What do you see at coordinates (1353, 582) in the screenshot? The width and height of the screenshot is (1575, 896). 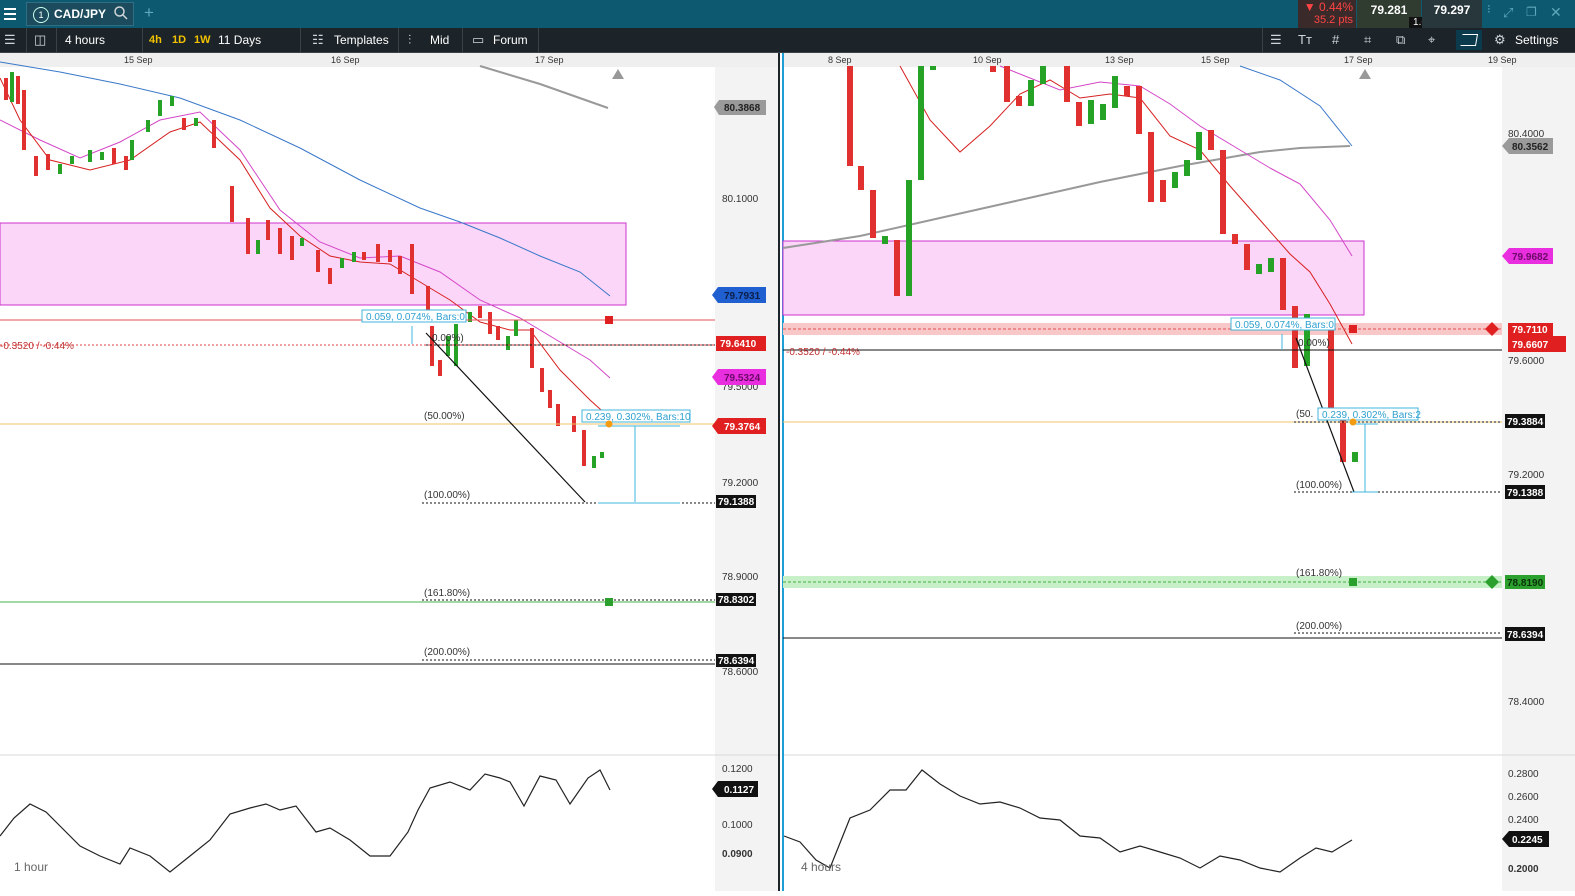 I see `right-fib161-handle` at bounding box center [1353, 582].